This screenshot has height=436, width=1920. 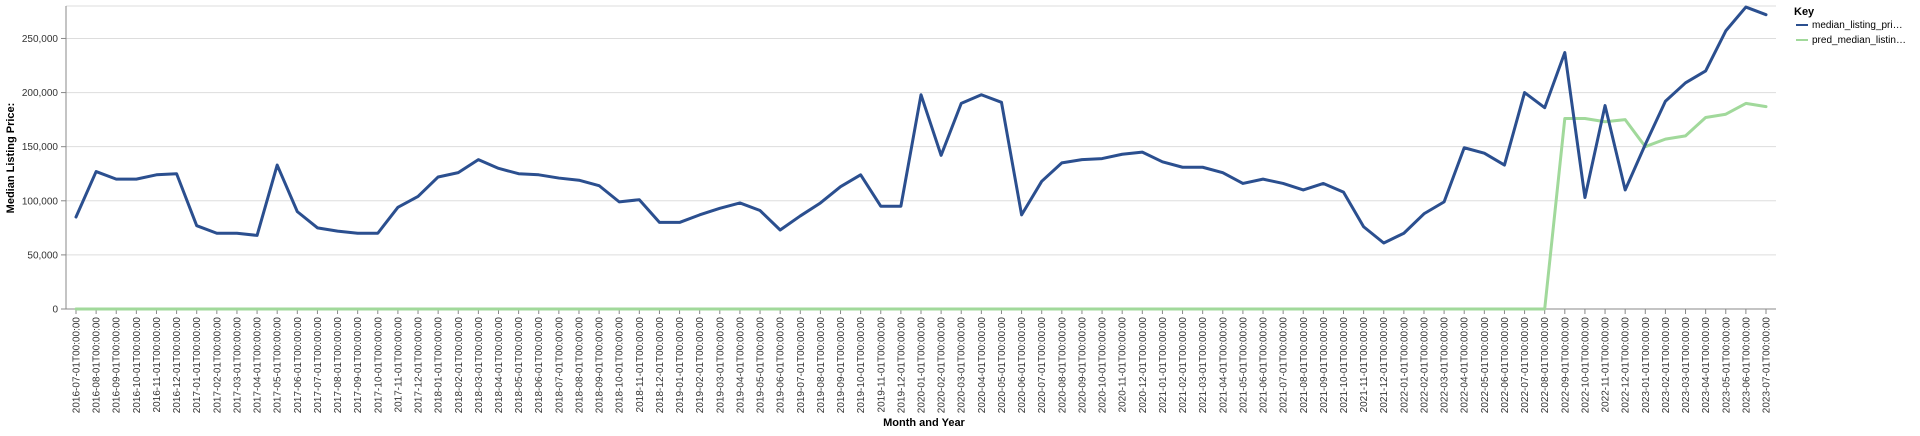 What do you see at coordinates (1243, 365) in the screenshot?
I see `x-tick-label: 2021-05-01T00:00:00` at bounding box center [1243, 365].